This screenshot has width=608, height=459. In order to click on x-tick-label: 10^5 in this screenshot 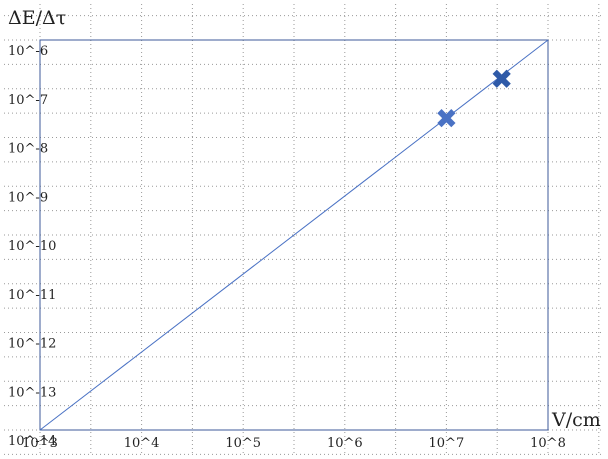, I will do `click(243, 443)`.